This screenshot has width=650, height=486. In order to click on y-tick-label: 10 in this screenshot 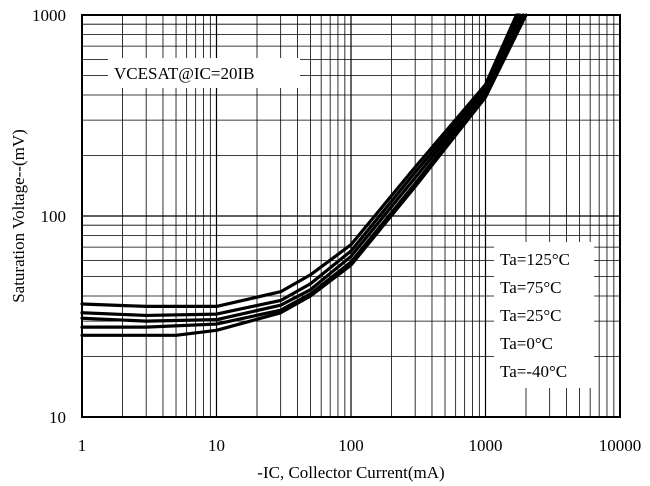, I will do `click(57, 417)`.